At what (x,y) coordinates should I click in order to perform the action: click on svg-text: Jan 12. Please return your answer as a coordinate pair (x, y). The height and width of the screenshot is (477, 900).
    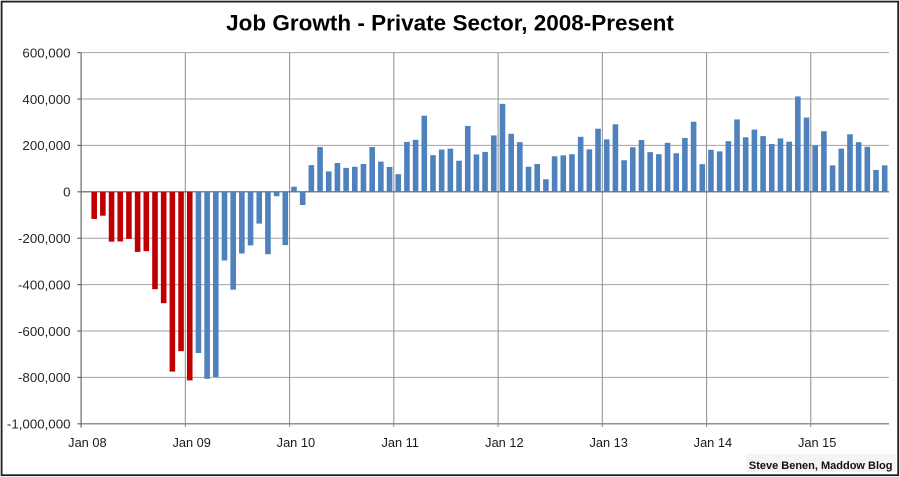
    Looking at the image, I should click on (504, 442).